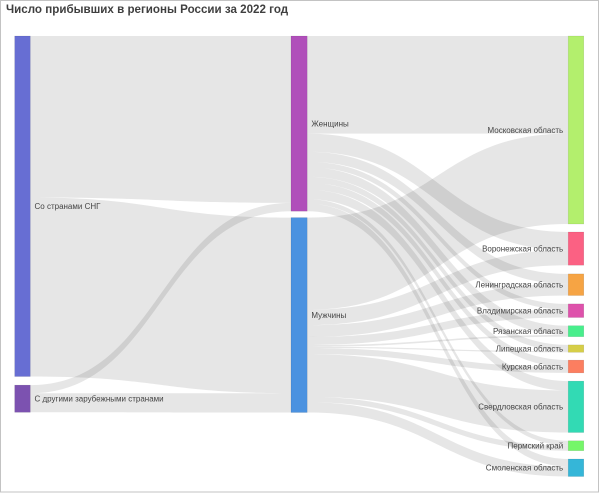 The height and width of the screenshot is (500, 600). Describe the element at coordinates (522, 248) in the screenshot. I see `svg-text: Воронежская область` at that location.